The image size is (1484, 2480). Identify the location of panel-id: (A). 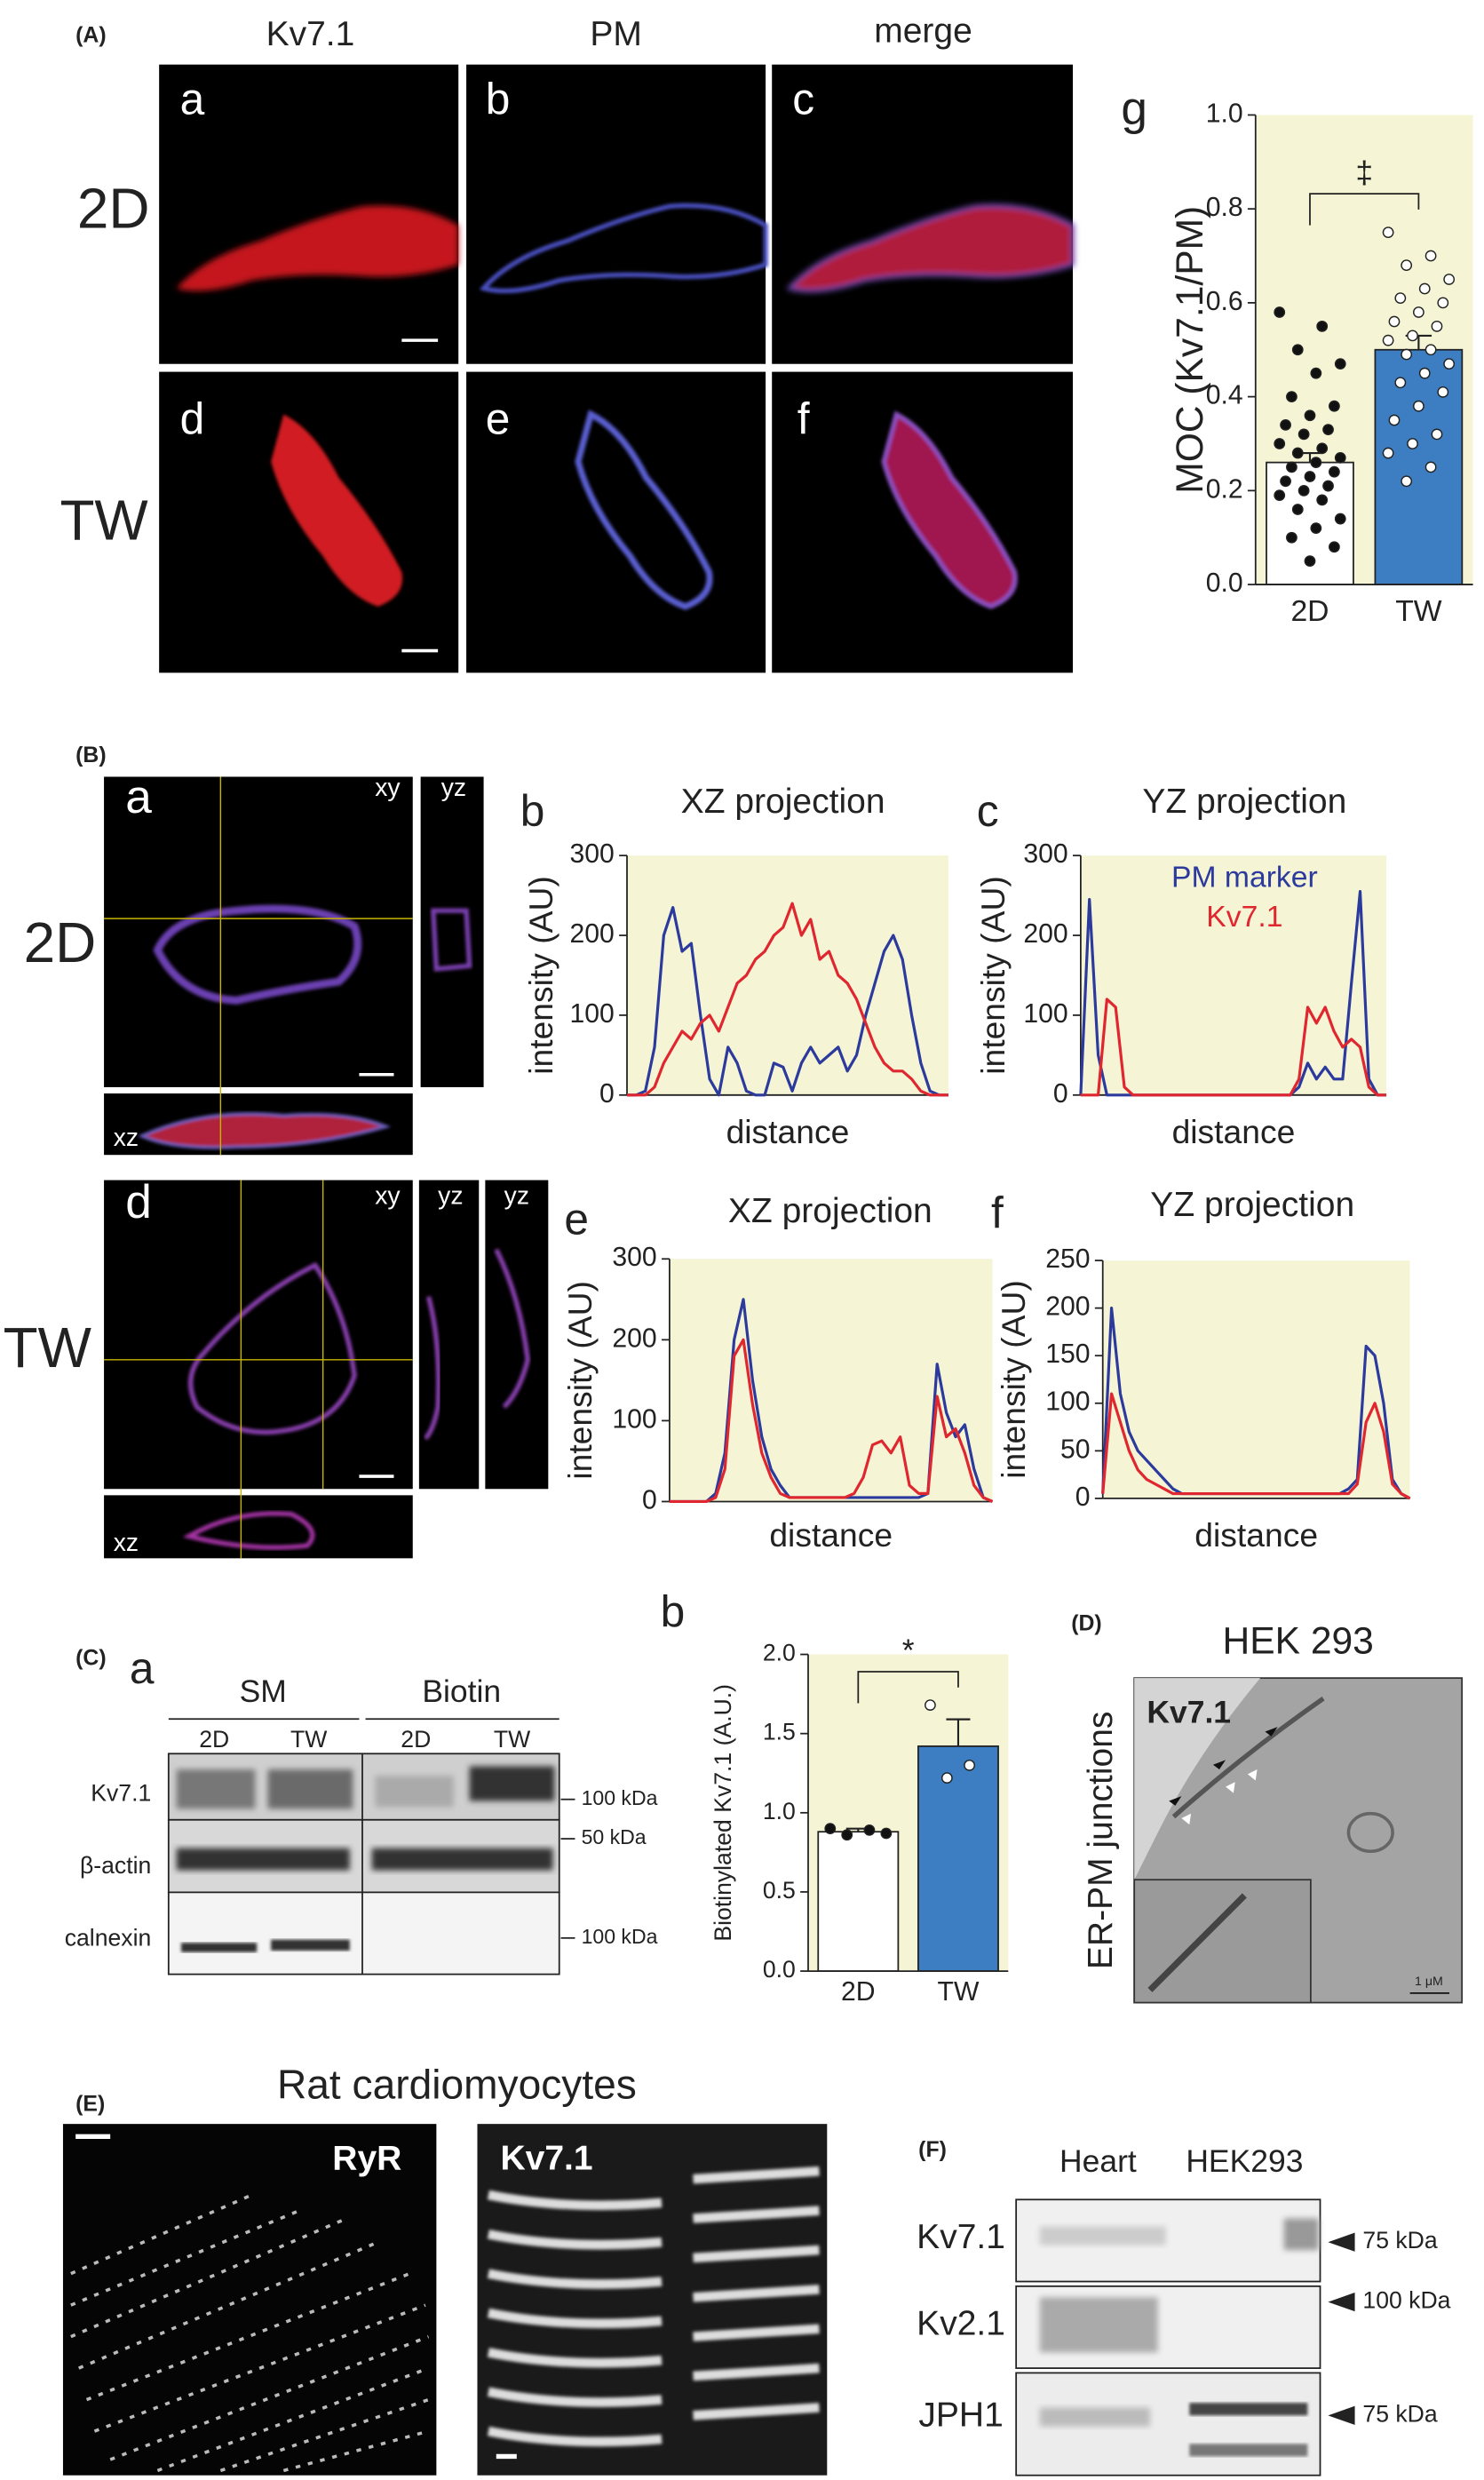
(91, 35).